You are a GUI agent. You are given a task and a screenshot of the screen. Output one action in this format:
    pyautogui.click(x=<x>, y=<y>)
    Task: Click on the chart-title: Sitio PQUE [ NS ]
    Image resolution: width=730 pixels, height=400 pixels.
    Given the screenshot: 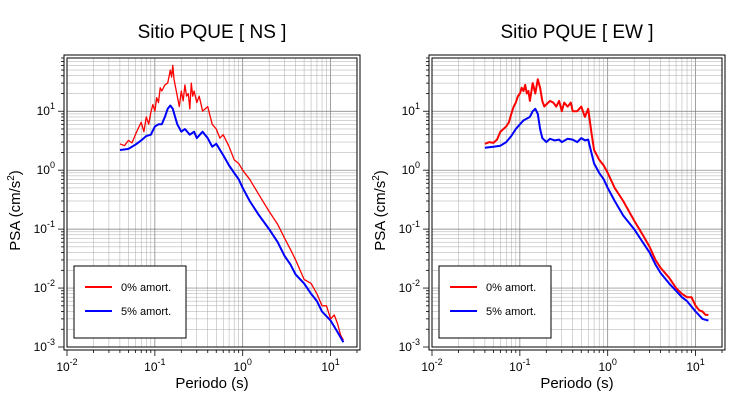 What is the action you would take?
    pyautogui.click(x=212, y=32)
    